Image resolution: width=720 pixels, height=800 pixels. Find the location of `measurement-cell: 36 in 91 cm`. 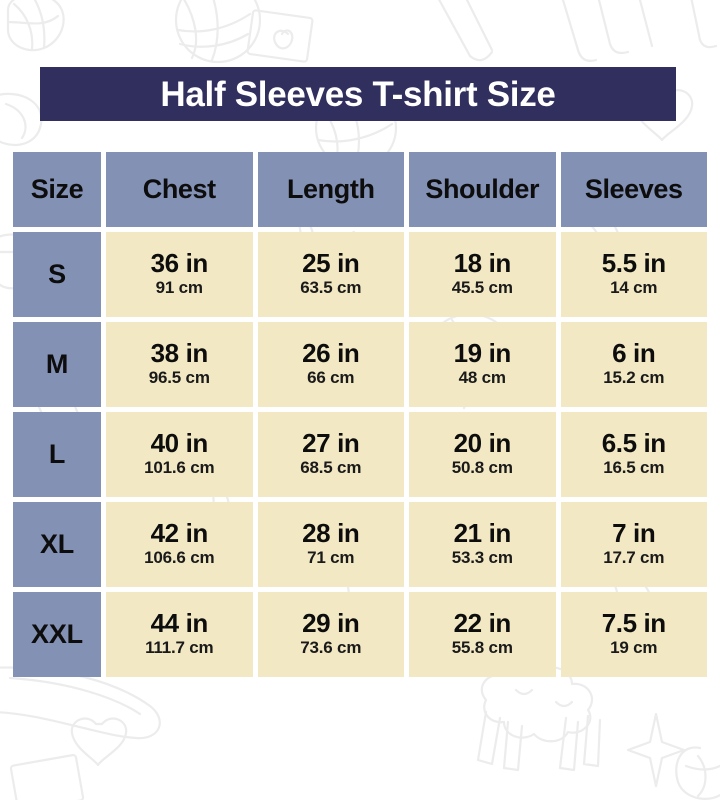

measurement-cell: 36 in 91 cm is located at coordinates (179, 274).